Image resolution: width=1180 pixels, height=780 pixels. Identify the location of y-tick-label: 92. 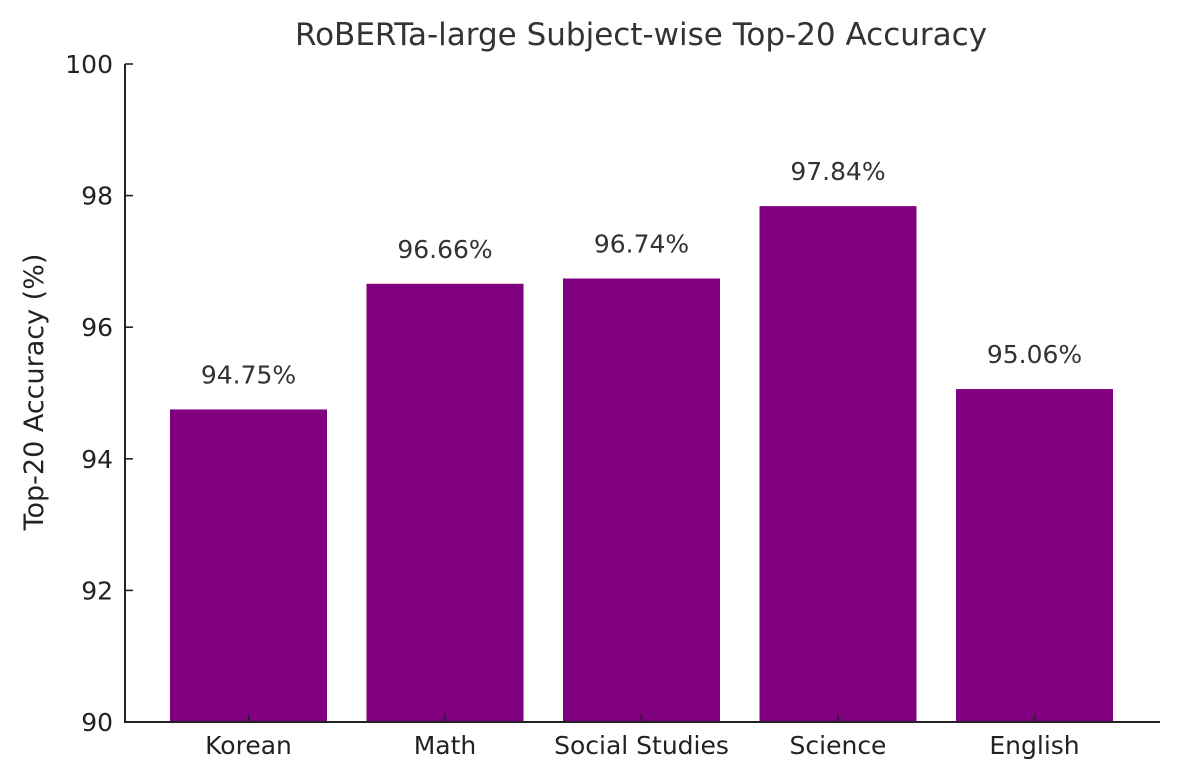
(97, 590).